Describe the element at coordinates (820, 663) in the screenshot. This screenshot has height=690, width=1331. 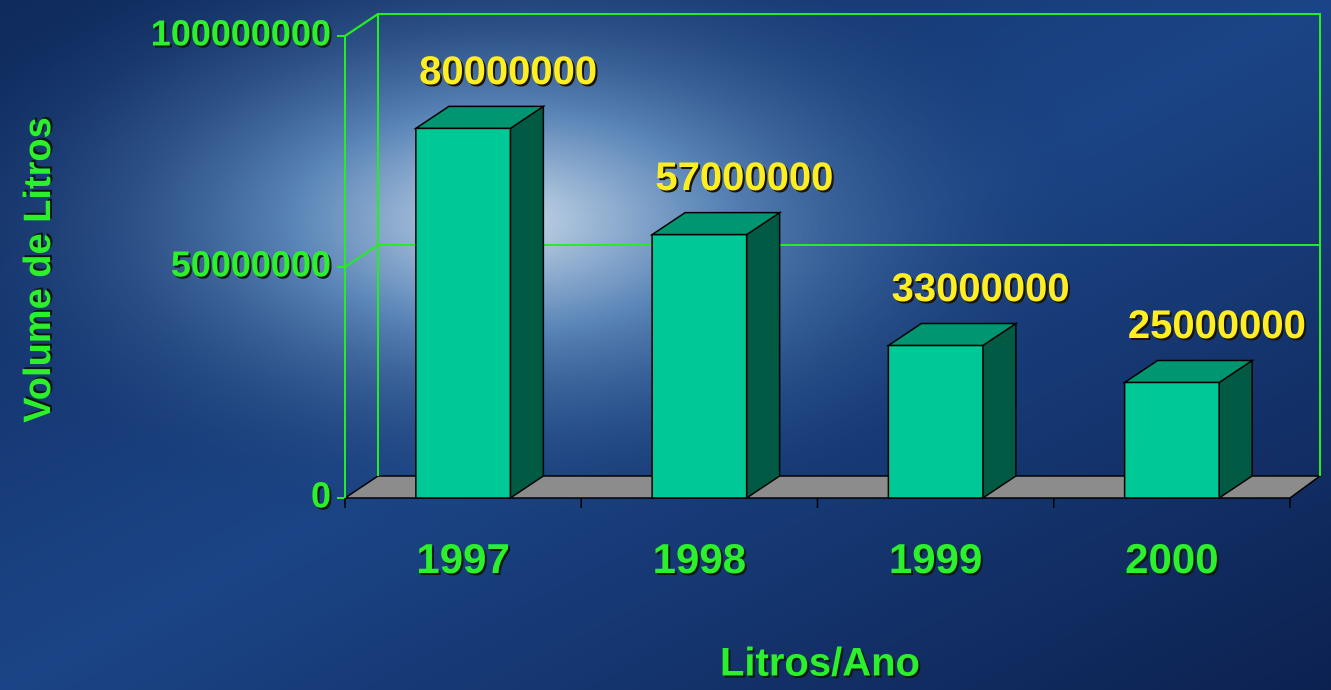
I see `x-axis-title: Litros/Ano` at that location.